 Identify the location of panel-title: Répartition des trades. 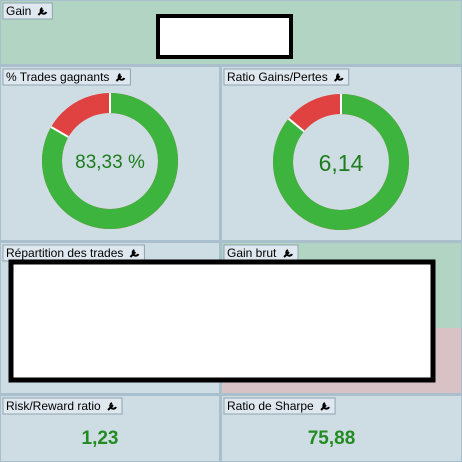
(64, 253).